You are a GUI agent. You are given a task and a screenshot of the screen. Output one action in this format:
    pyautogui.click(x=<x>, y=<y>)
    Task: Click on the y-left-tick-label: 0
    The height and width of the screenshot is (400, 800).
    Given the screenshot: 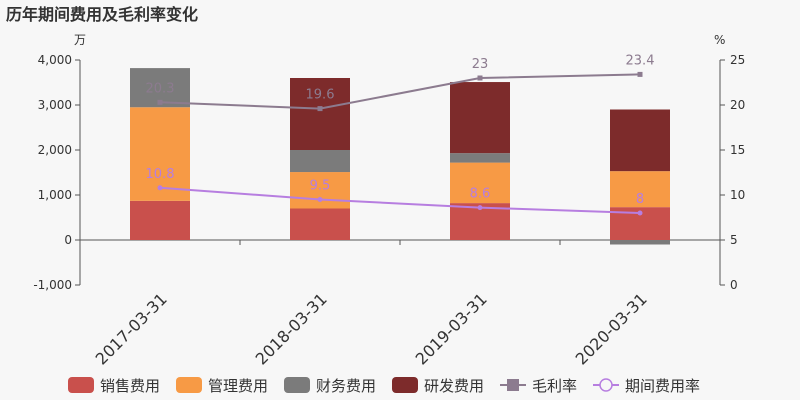 What is the action you would take?
    pyautogui.click(x=68, y=240)
    